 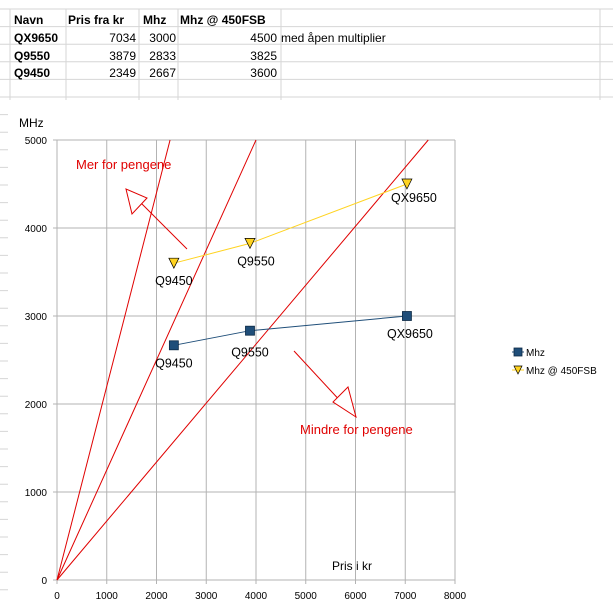 I want to click on x-tick-label: 4000, so click(x=256, y=596).